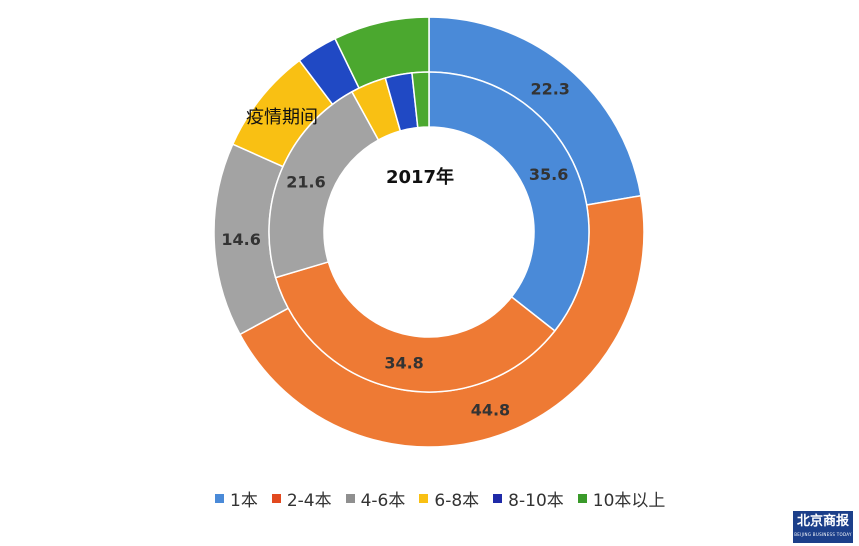  I want to click on legend-item-4-6: 4-6本, so click(375, 498).